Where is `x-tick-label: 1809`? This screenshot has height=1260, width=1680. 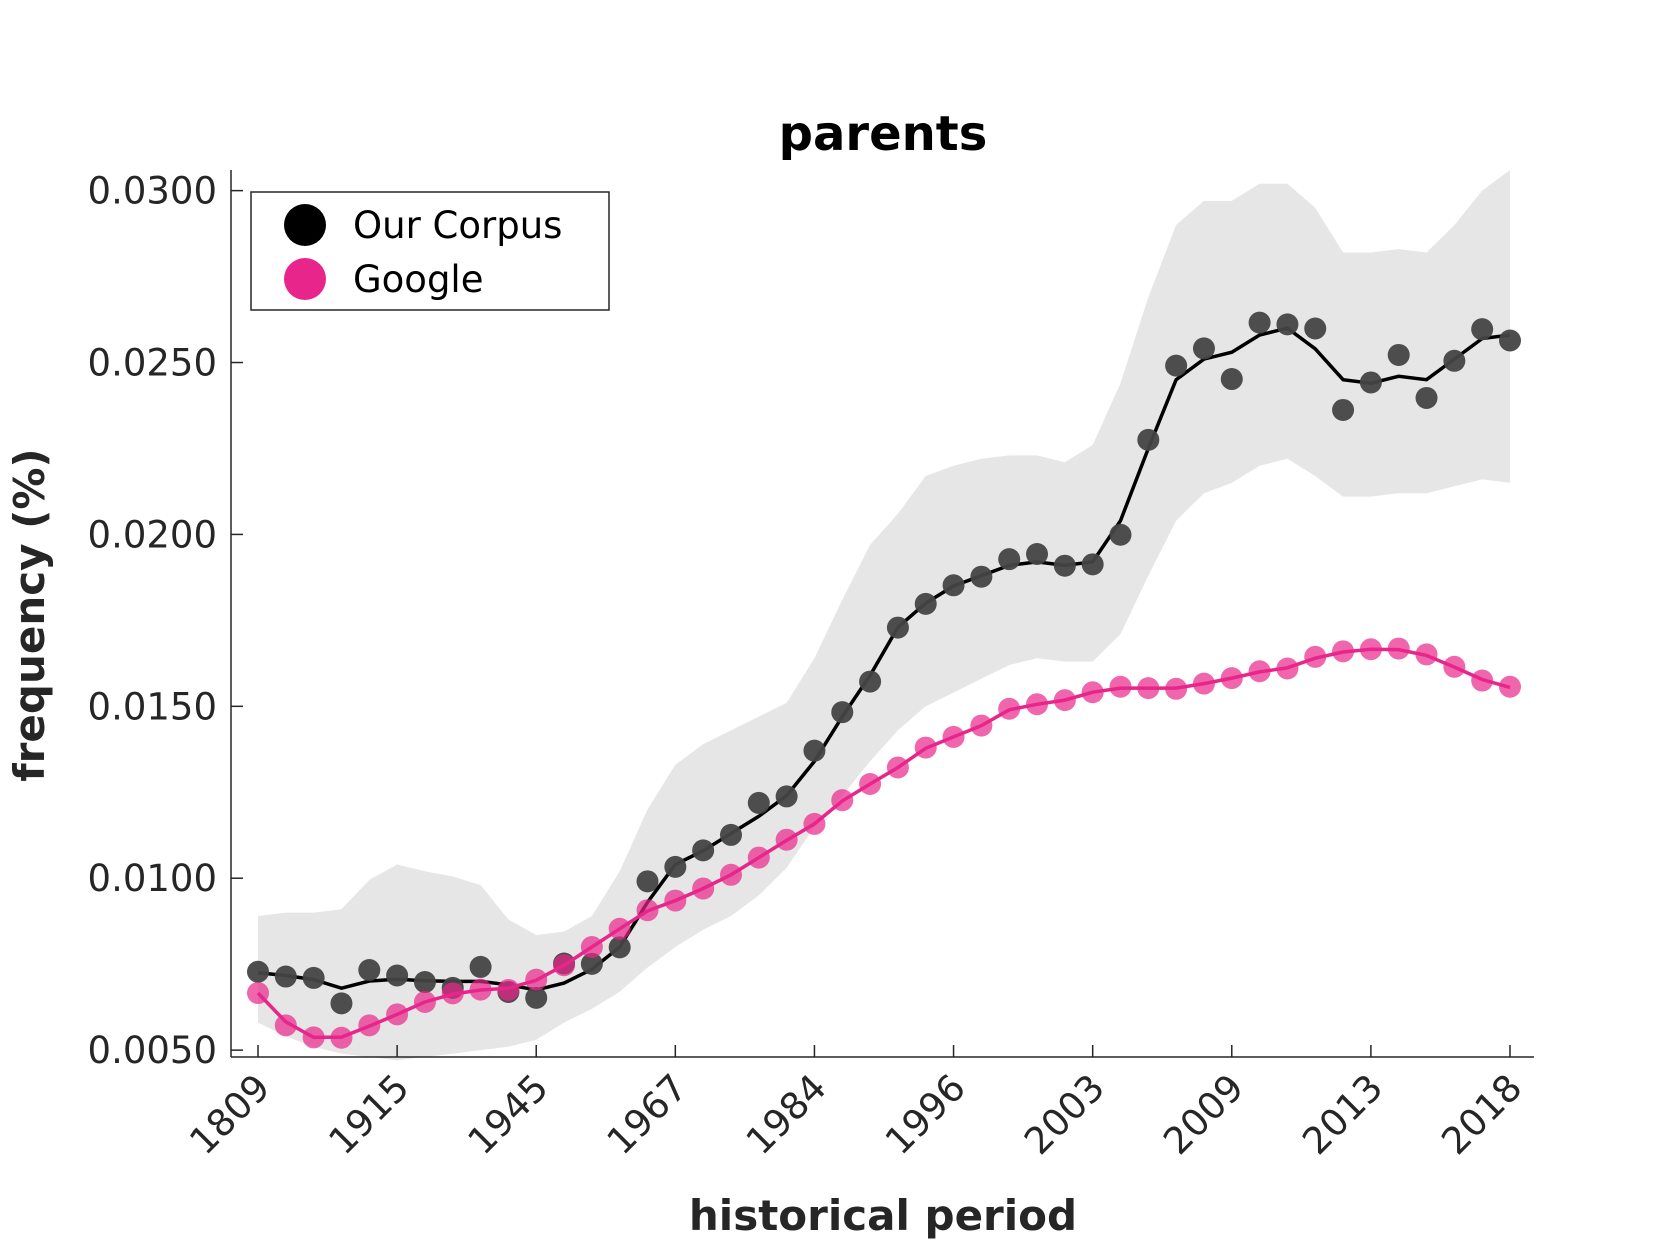
x-tick-label: 1809 is located at coordinates (229, 1114).